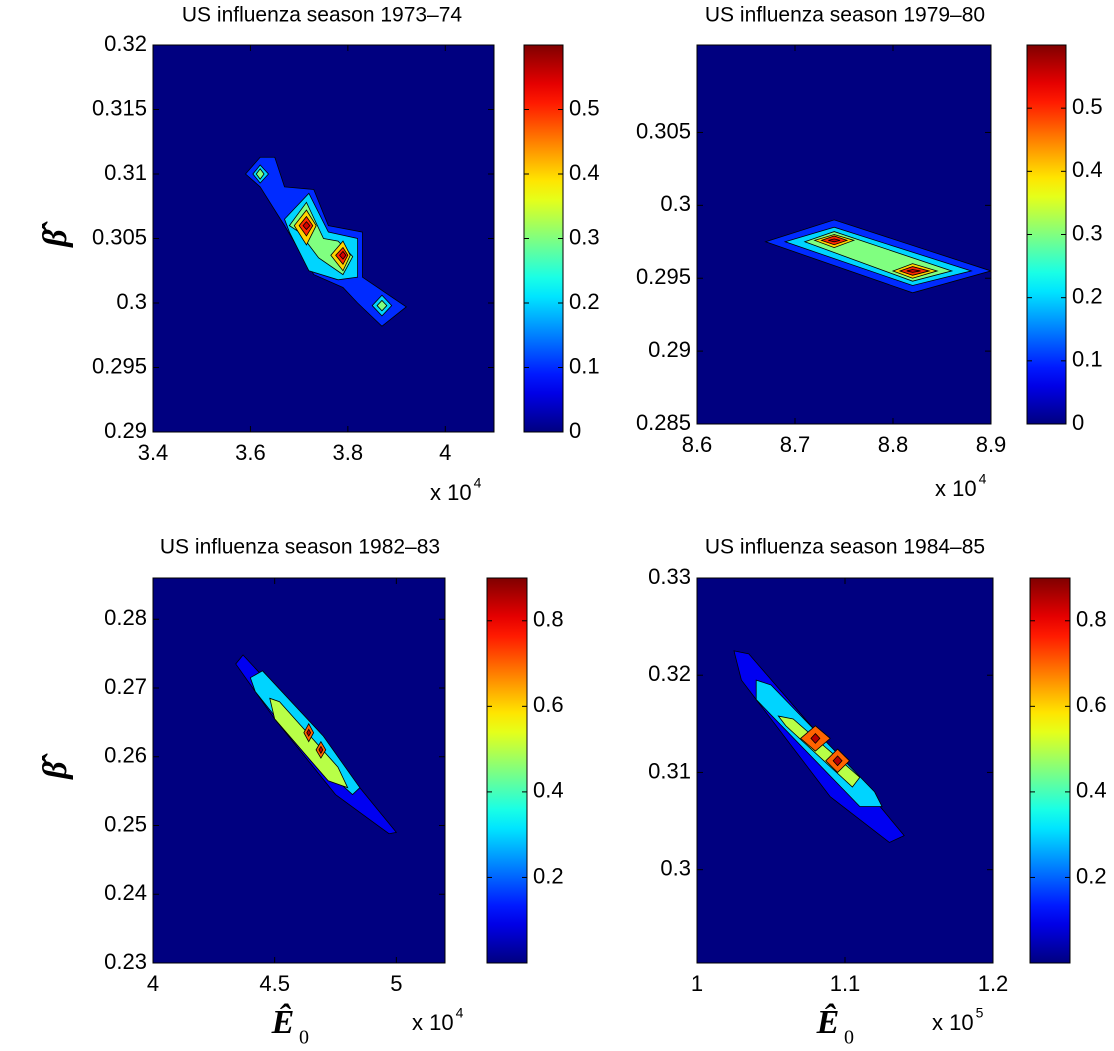 The width and height of the screenshot is (1114, 1051). I want to click on y-tick-label: 0.33, so click(669, 576).